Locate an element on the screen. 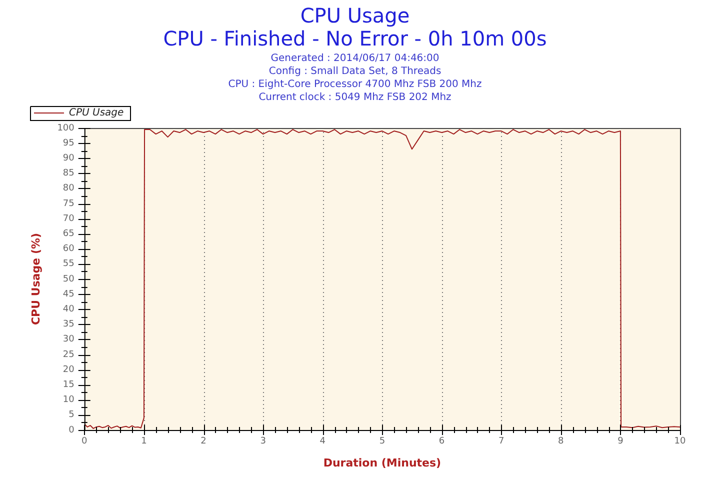 This screenshot has height=480, width=720. y-tick-label: 70 is located at coordinates (68, 219).